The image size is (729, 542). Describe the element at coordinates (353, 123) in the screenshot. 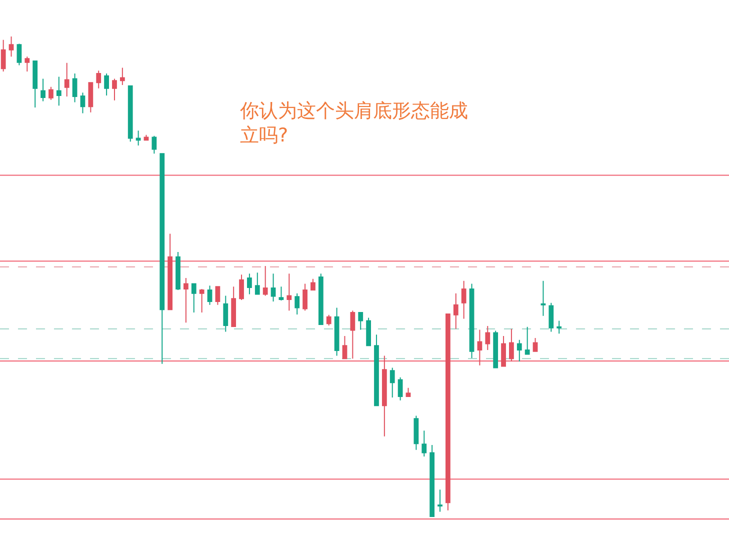

I see `annotation: 你认为这个头肩底形态能成立吗?` at that location.